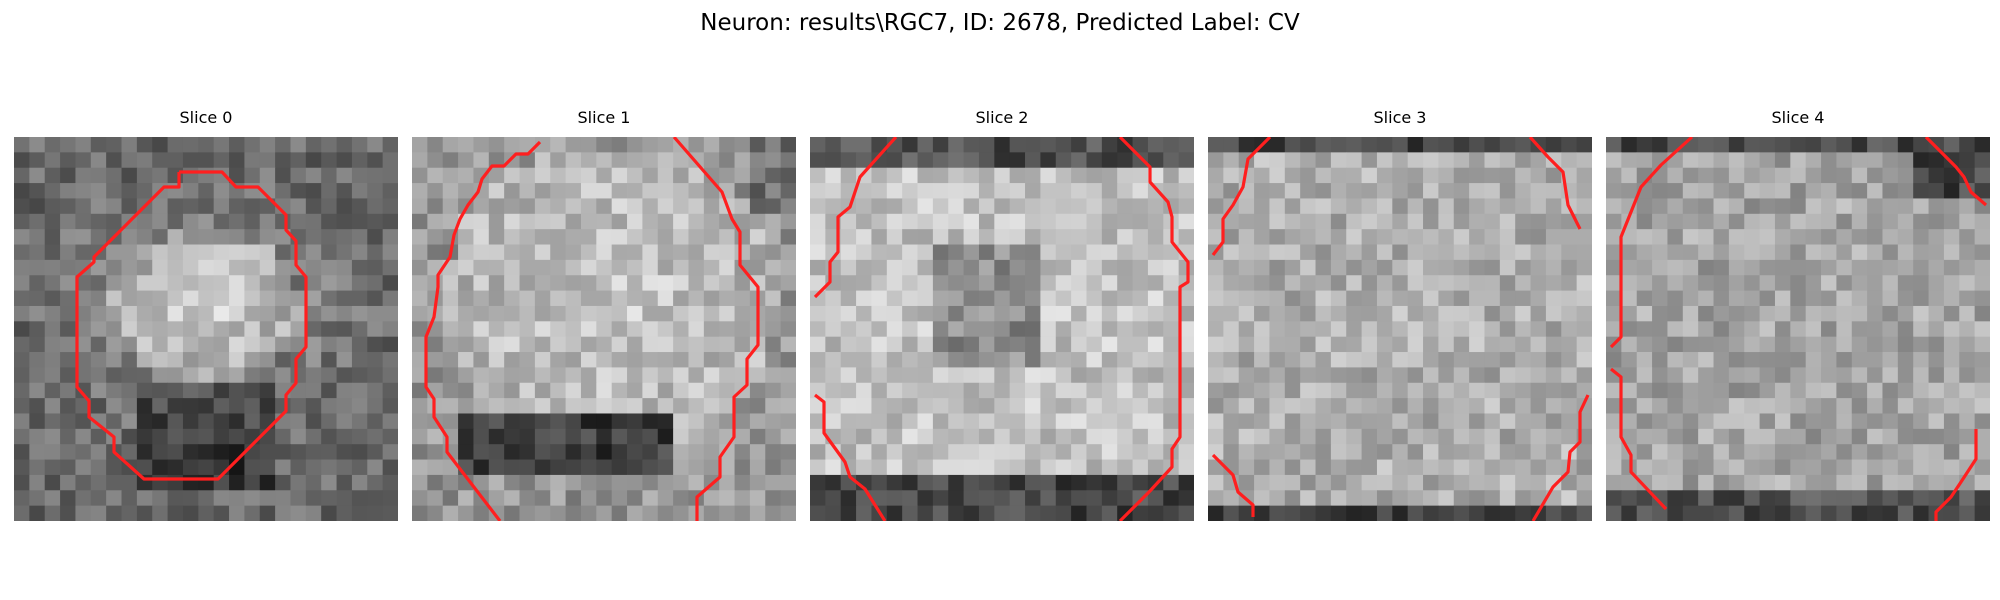 This screenshot has height=600, width=2000. I want to click on slice-title-4: Slice 4, so click(1798, 117).